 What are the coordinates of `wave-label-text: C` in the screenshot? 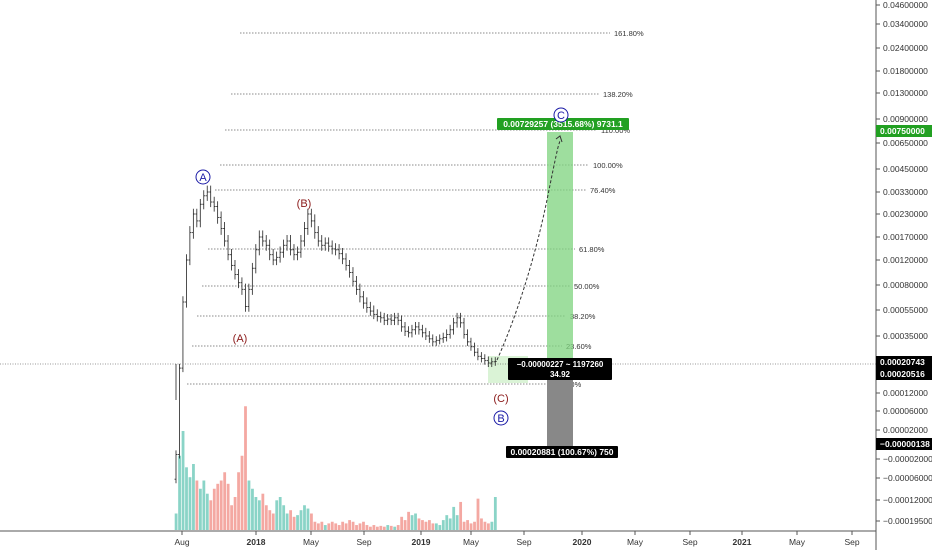 It's located at (561, 116).